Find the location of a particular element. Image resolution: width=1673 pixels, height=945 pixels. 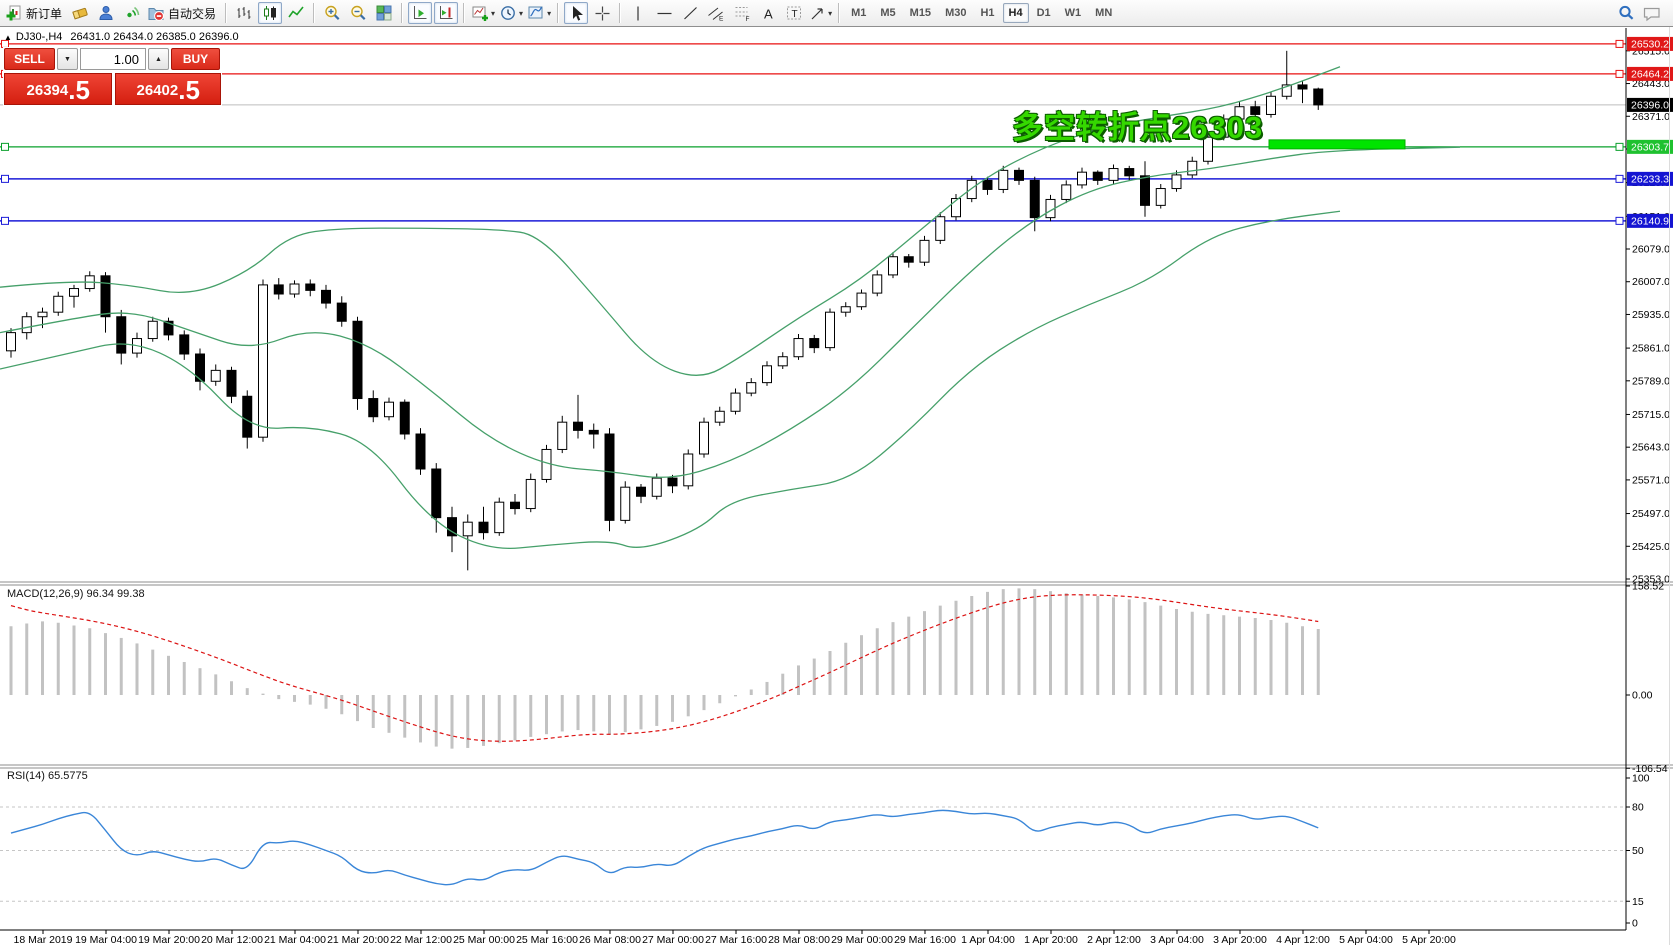

chat-button is located at coordinates (1652, 13).